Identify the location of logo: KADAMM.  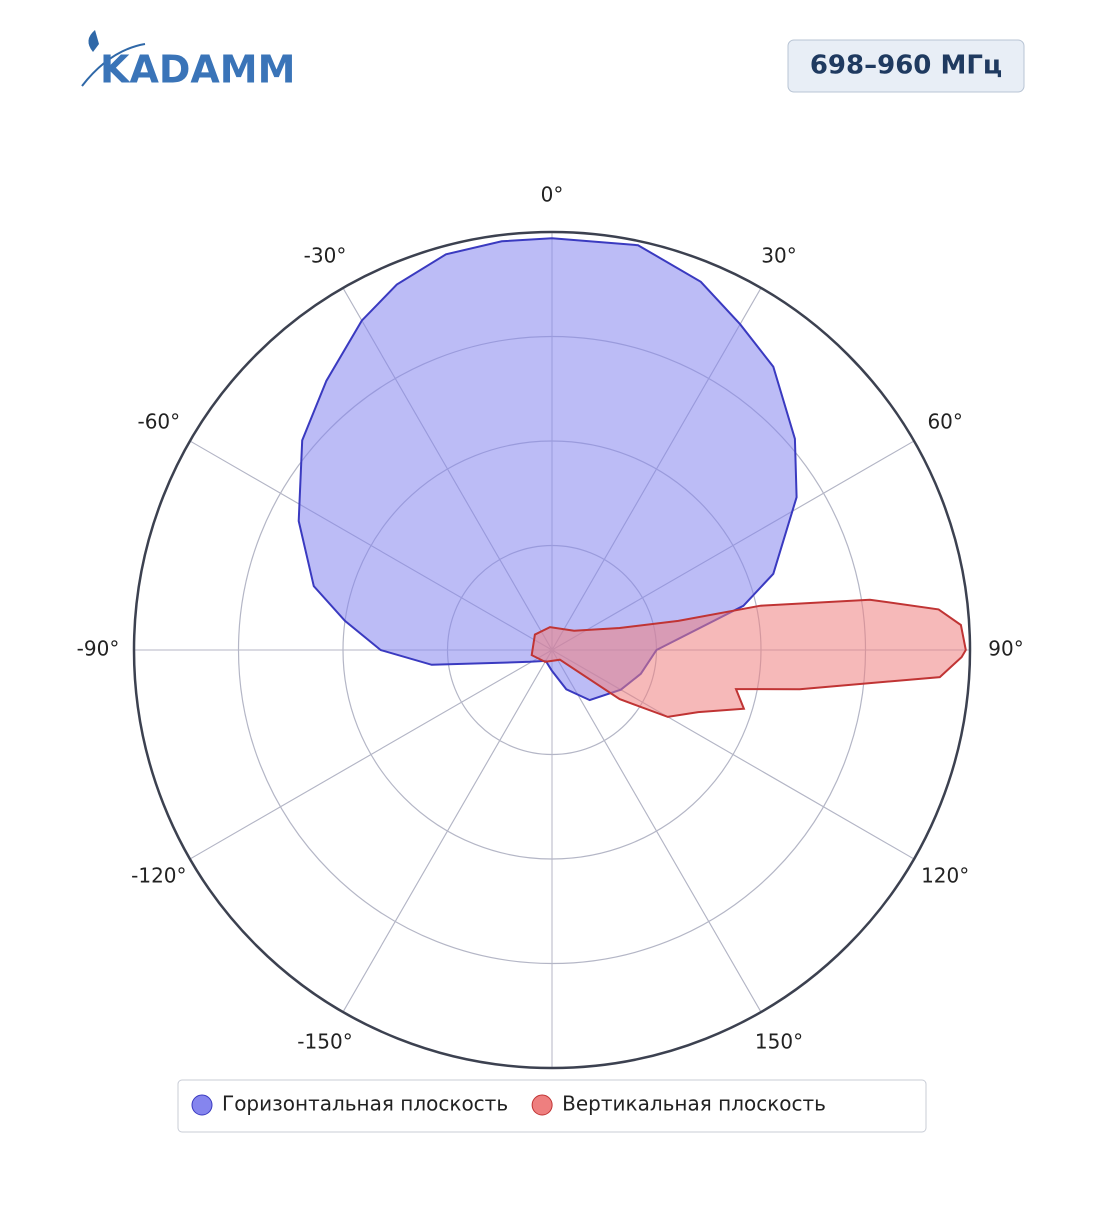
(188, 61).